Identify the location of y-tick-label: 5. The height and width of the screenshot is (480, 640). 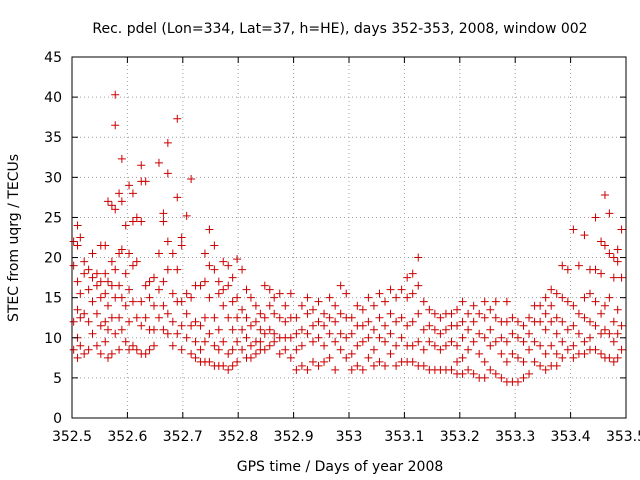
(57, 379).